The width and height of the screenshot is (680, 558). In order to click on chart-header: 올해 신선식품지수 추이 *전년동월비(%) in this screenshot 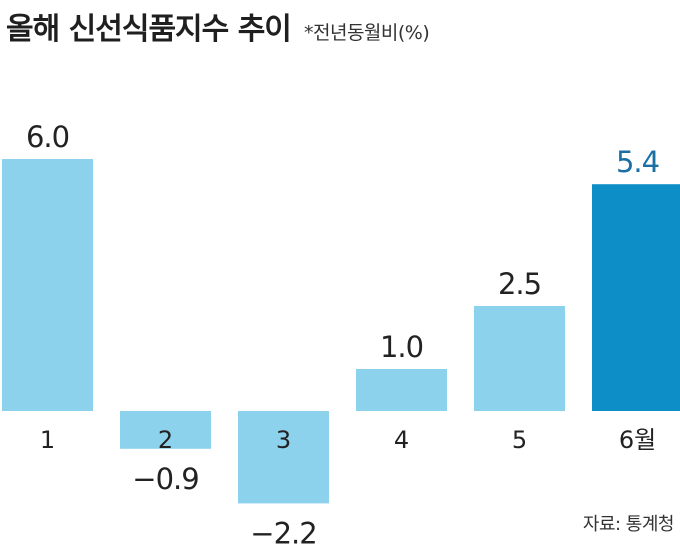, I will do `click(218, 26)`.